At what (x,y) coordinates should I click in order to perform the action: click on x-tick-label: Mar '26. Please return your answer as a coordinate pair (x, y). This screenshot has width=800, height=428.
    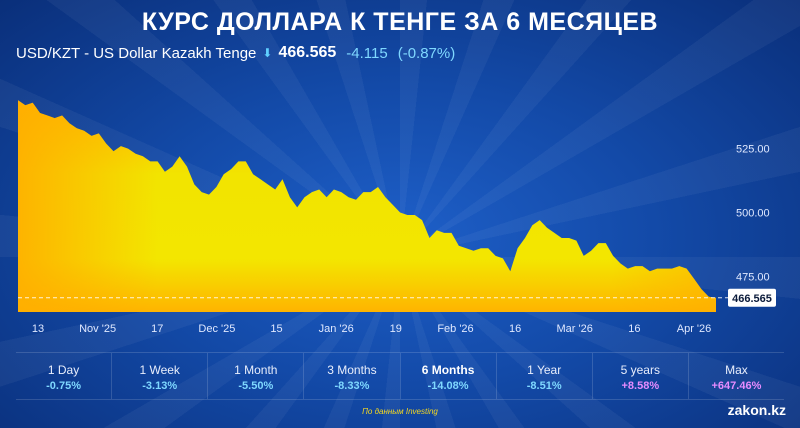
    Looking at the image, I should click on (575, 329).